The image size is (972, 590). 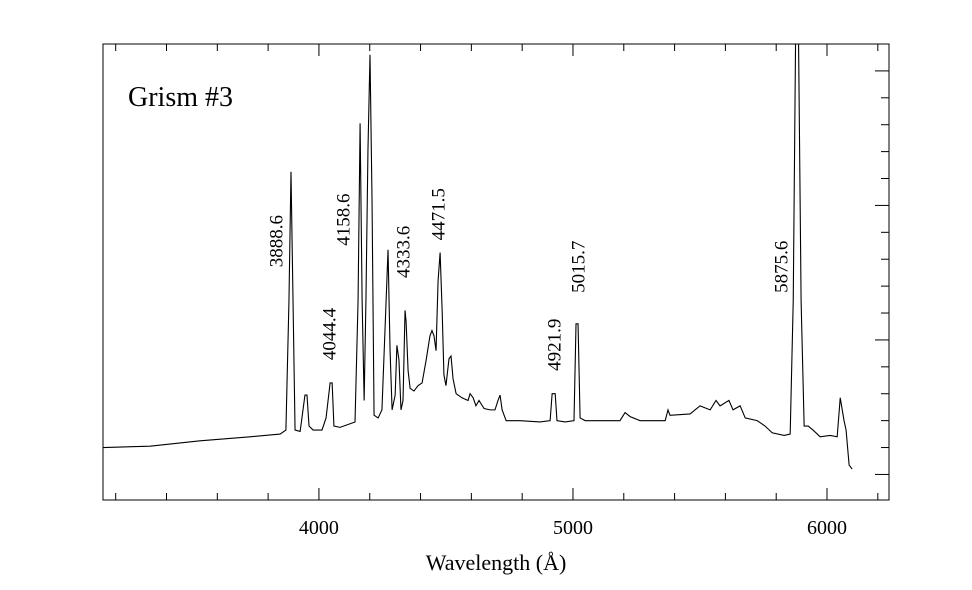 I want to click on chart-title: Grism #3, so click(x=180, y=97).